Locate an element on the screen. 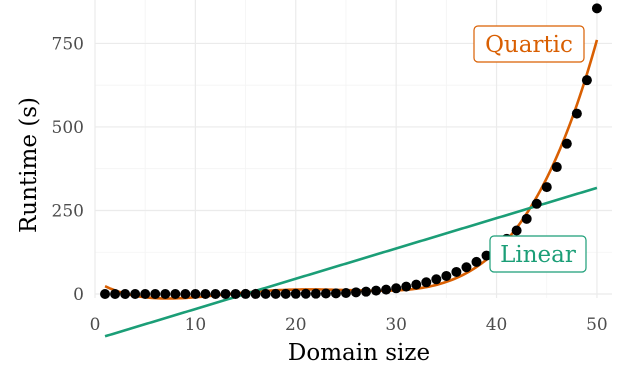 The width and height of the screenshot is (622, 366). x-tick-label: 50 is located at coordinates (597, 325).